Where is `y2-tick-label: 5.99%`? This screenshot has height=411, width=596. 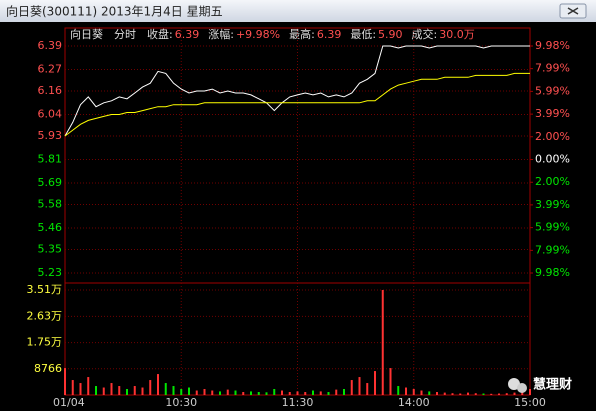
y2-tick-label: 5.99% is located at coordinates (552, 227).